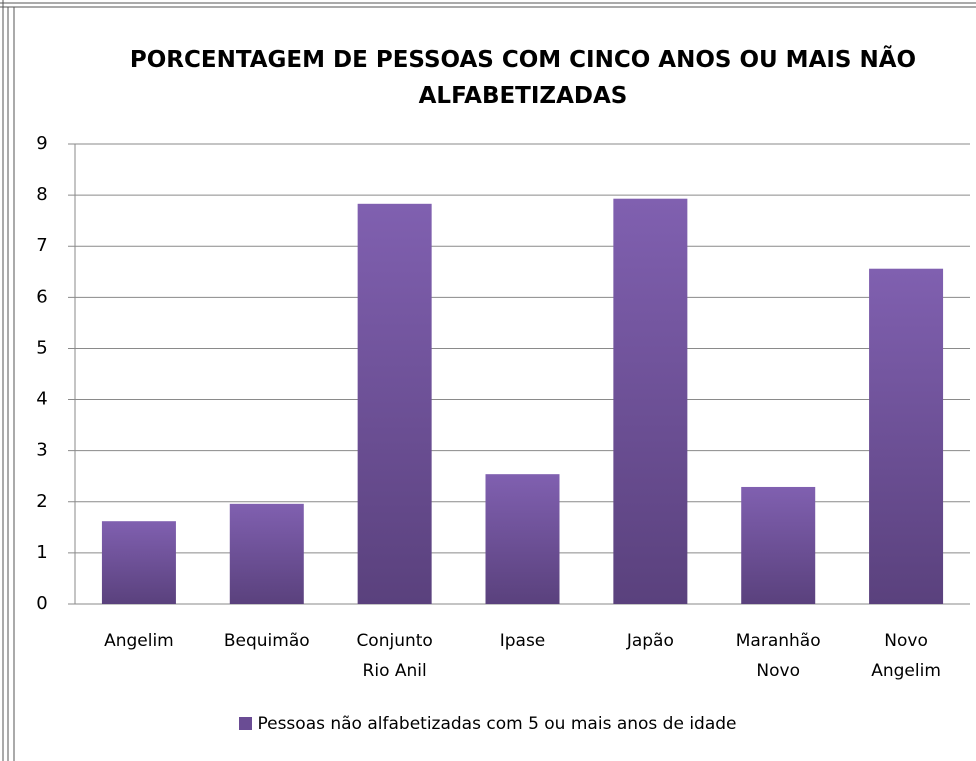 The width and height of the screenshot is (976, 761). What do you see at coordinates (246, 723) in the screenshot?
I see `legend-swatch` at bounding box center [246, 723].